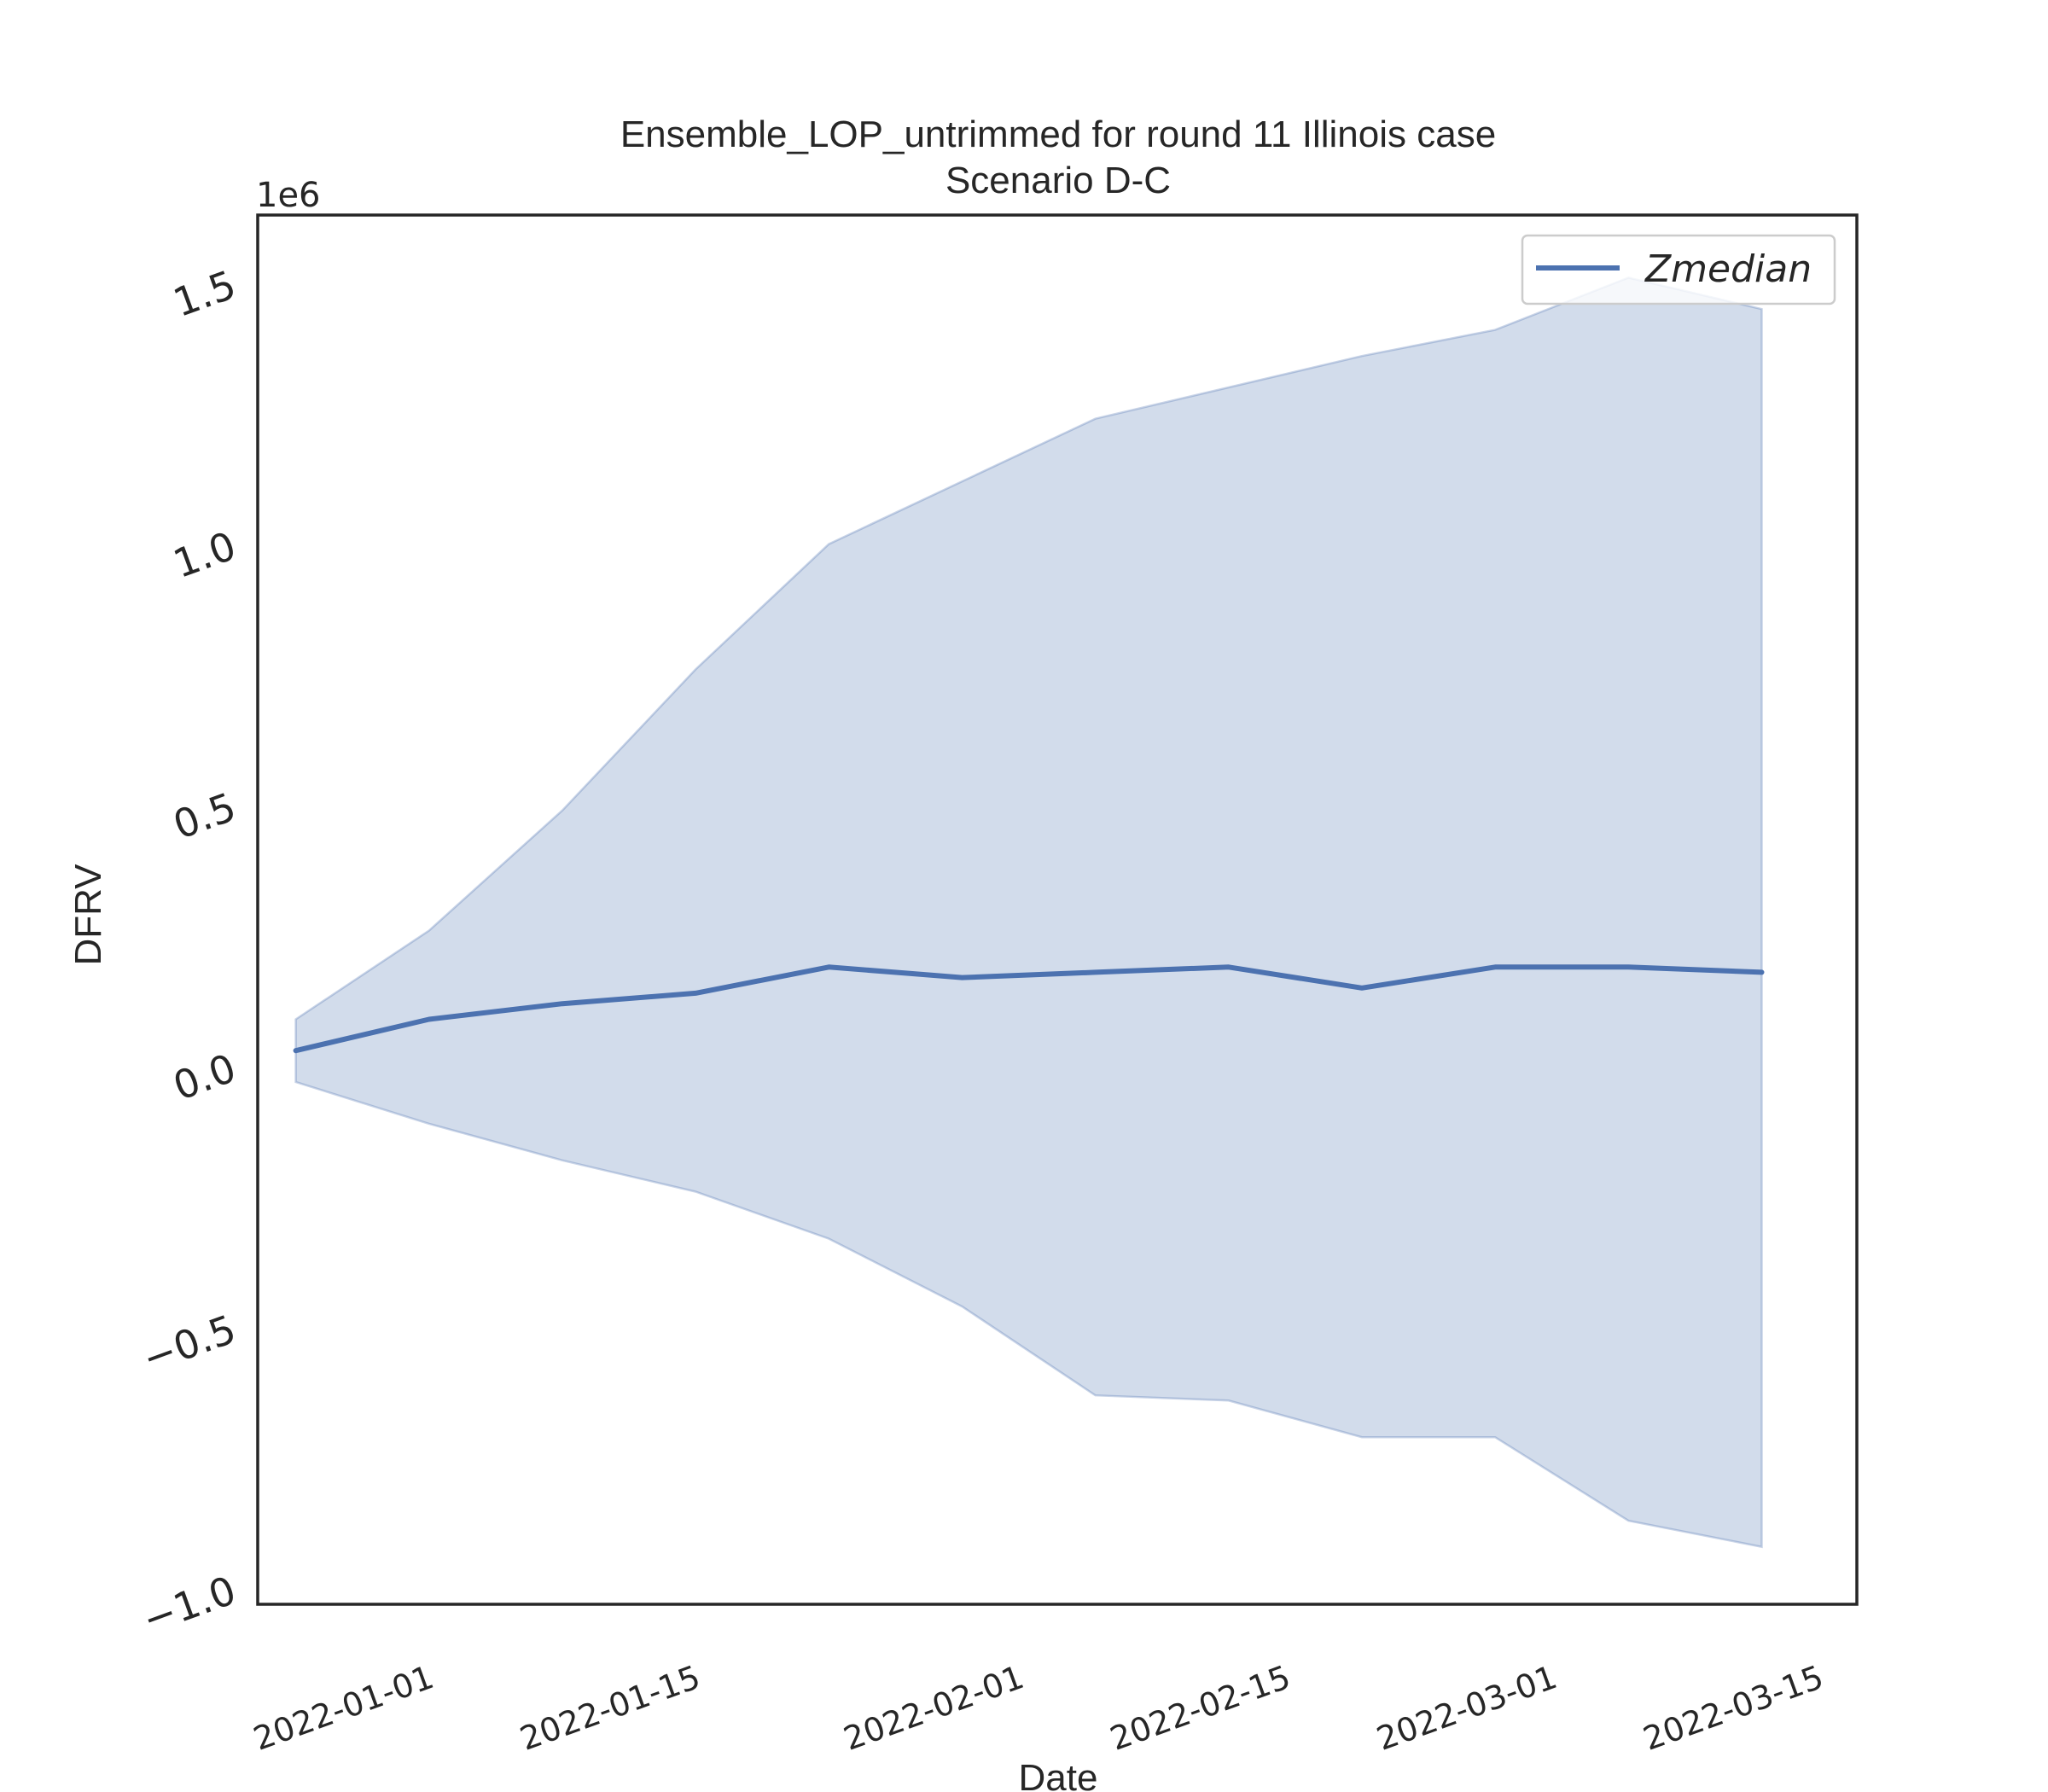  Describe the element at coordinates (189, 1605) in the screenshot. I see `y-tick-label: −1.0` at that location.